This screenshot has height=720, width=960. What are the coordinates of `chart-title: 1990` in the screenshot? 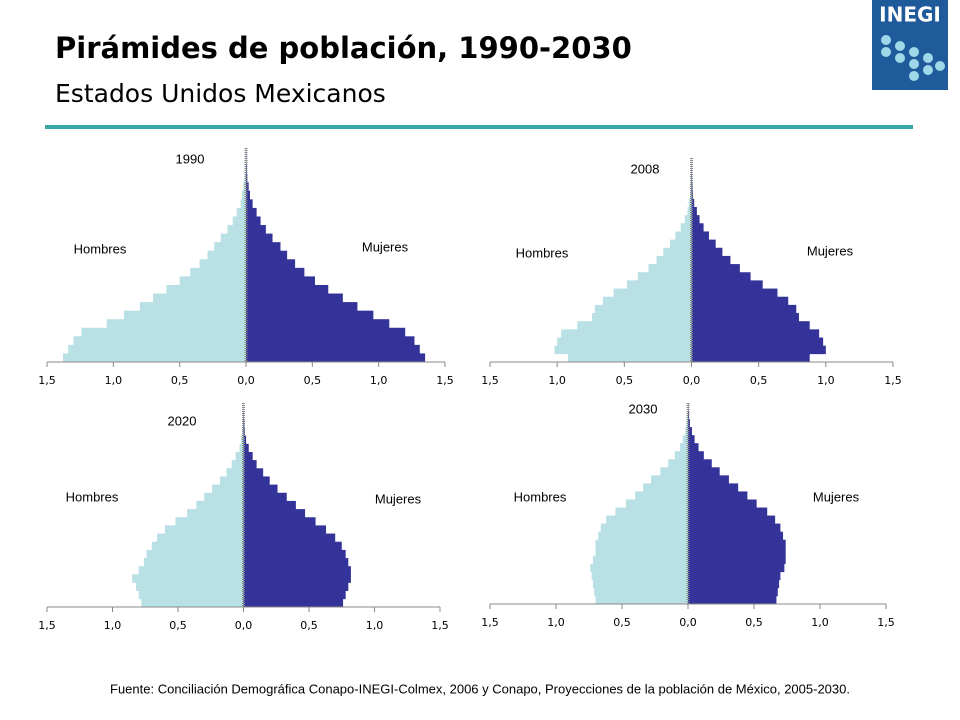 It's located at (190, 158).